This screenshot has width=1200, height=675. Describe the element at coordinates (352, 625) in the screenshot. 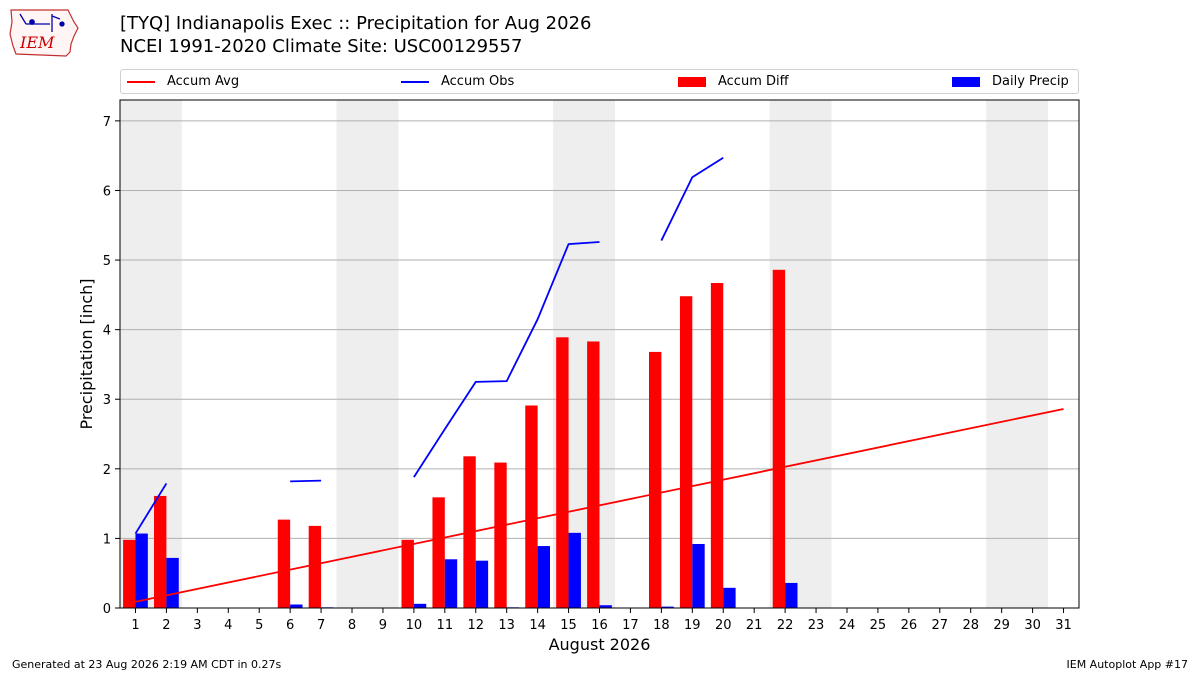

I see `x-tick-label: 8` at that location.